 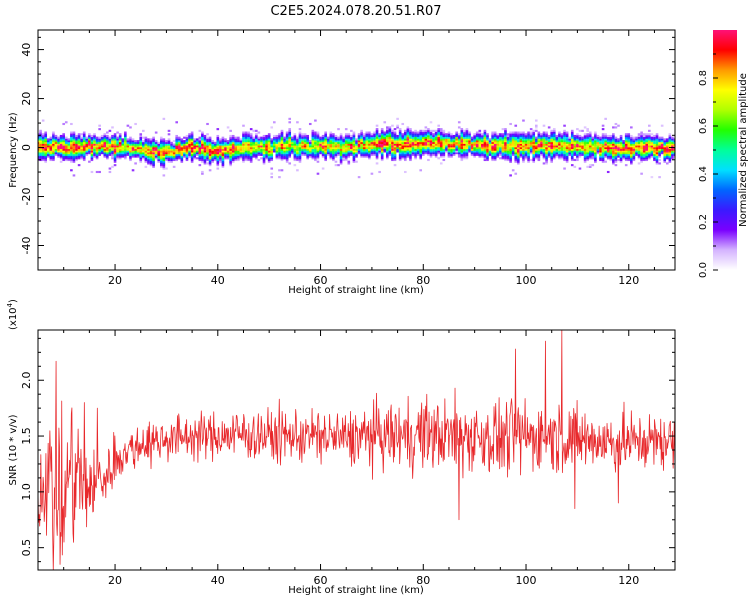 What do you see at coordinates (321, 280) in the screenshot?
I see `x-tick-label: 60` at bounding box center [321, 280].